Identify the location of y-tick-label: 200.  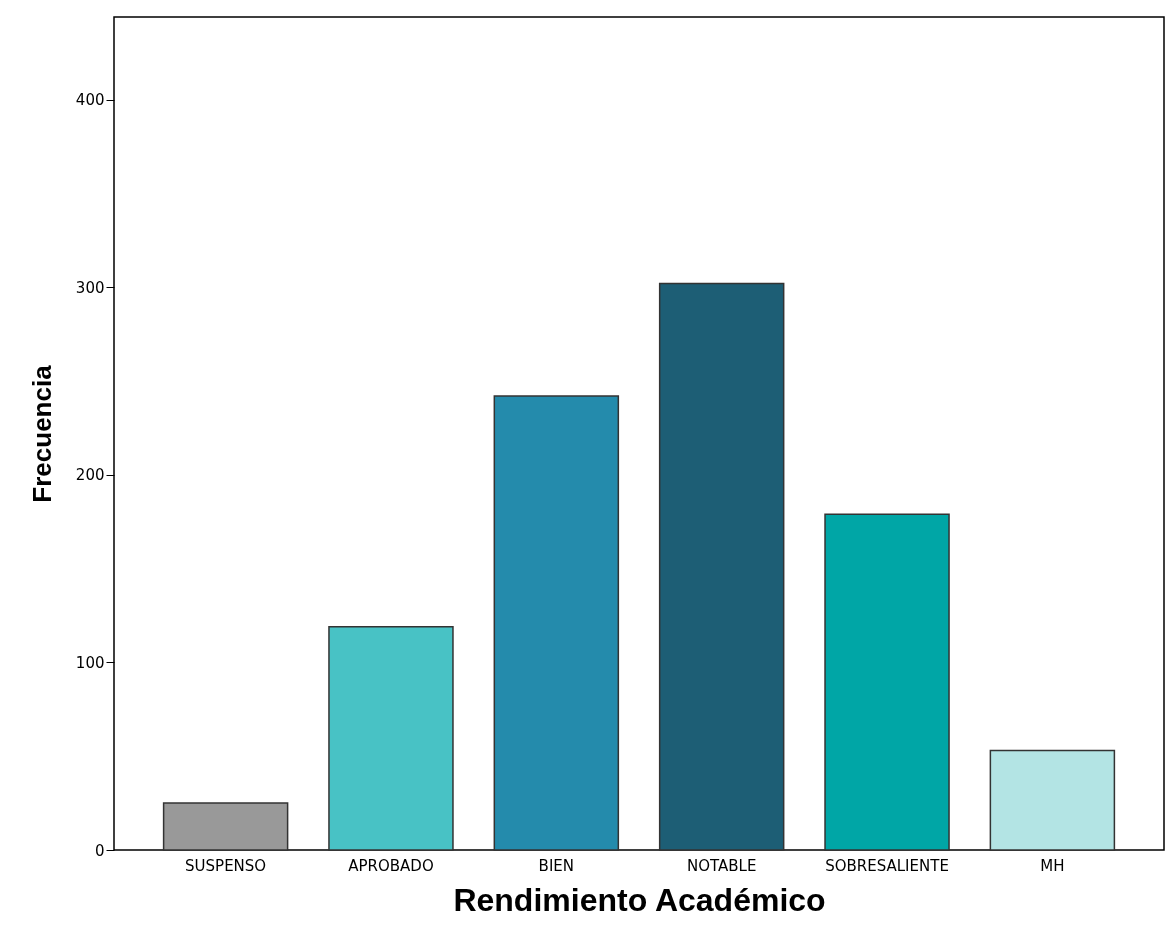
(90, 475).